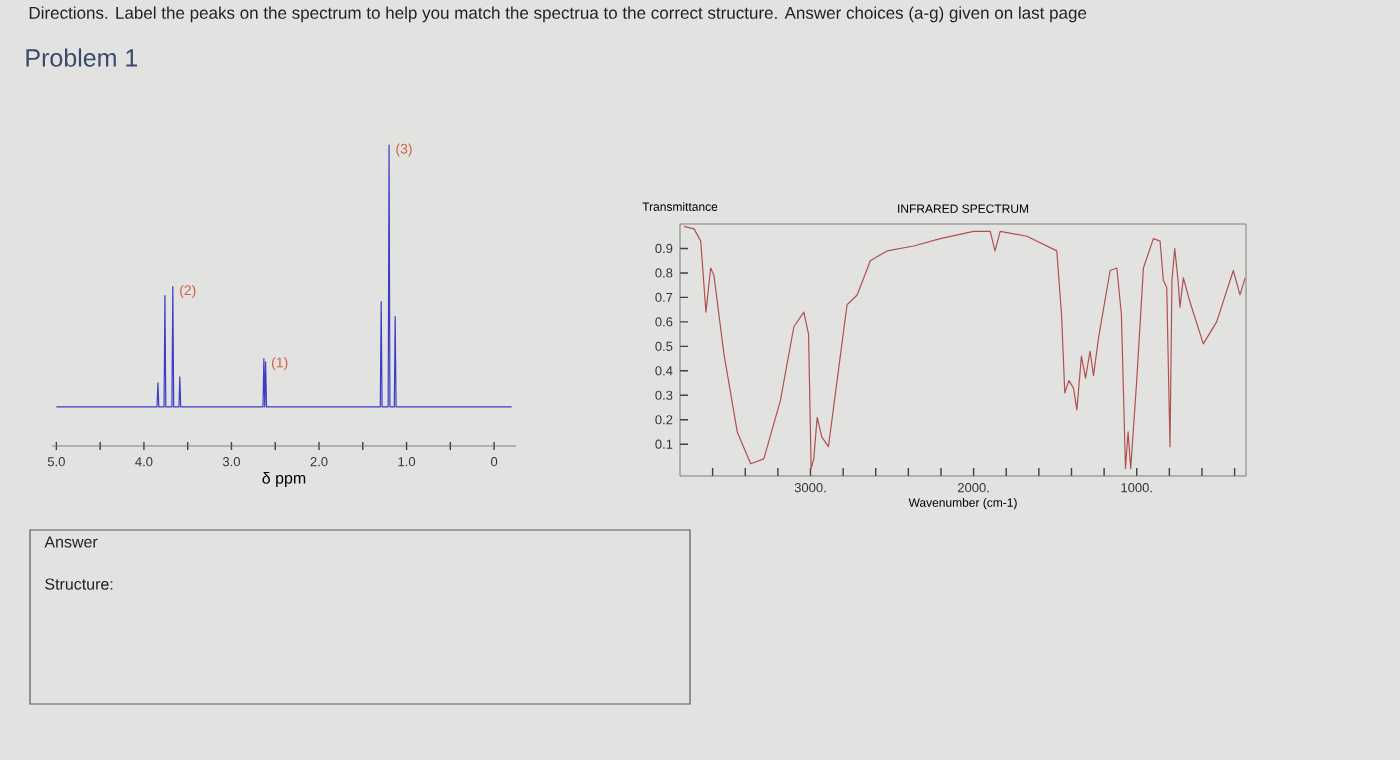 The width and height of the screenshot is (1400, 760). I want to click on text: Directions. Label the peaks on the spectrum to help you match the spectrua to the correct structure. Answer choices (a-g) given on last page, so click(558, 14).